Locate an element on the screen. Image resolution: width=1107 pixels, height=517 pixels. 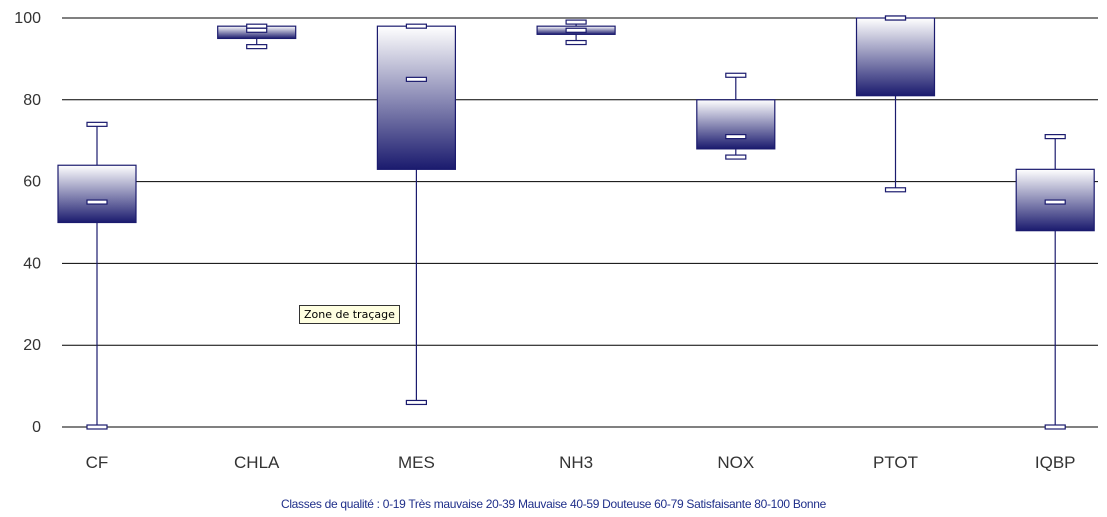
plot-area-tooltip: Zone de traçage is located at coordinates (349, 314).